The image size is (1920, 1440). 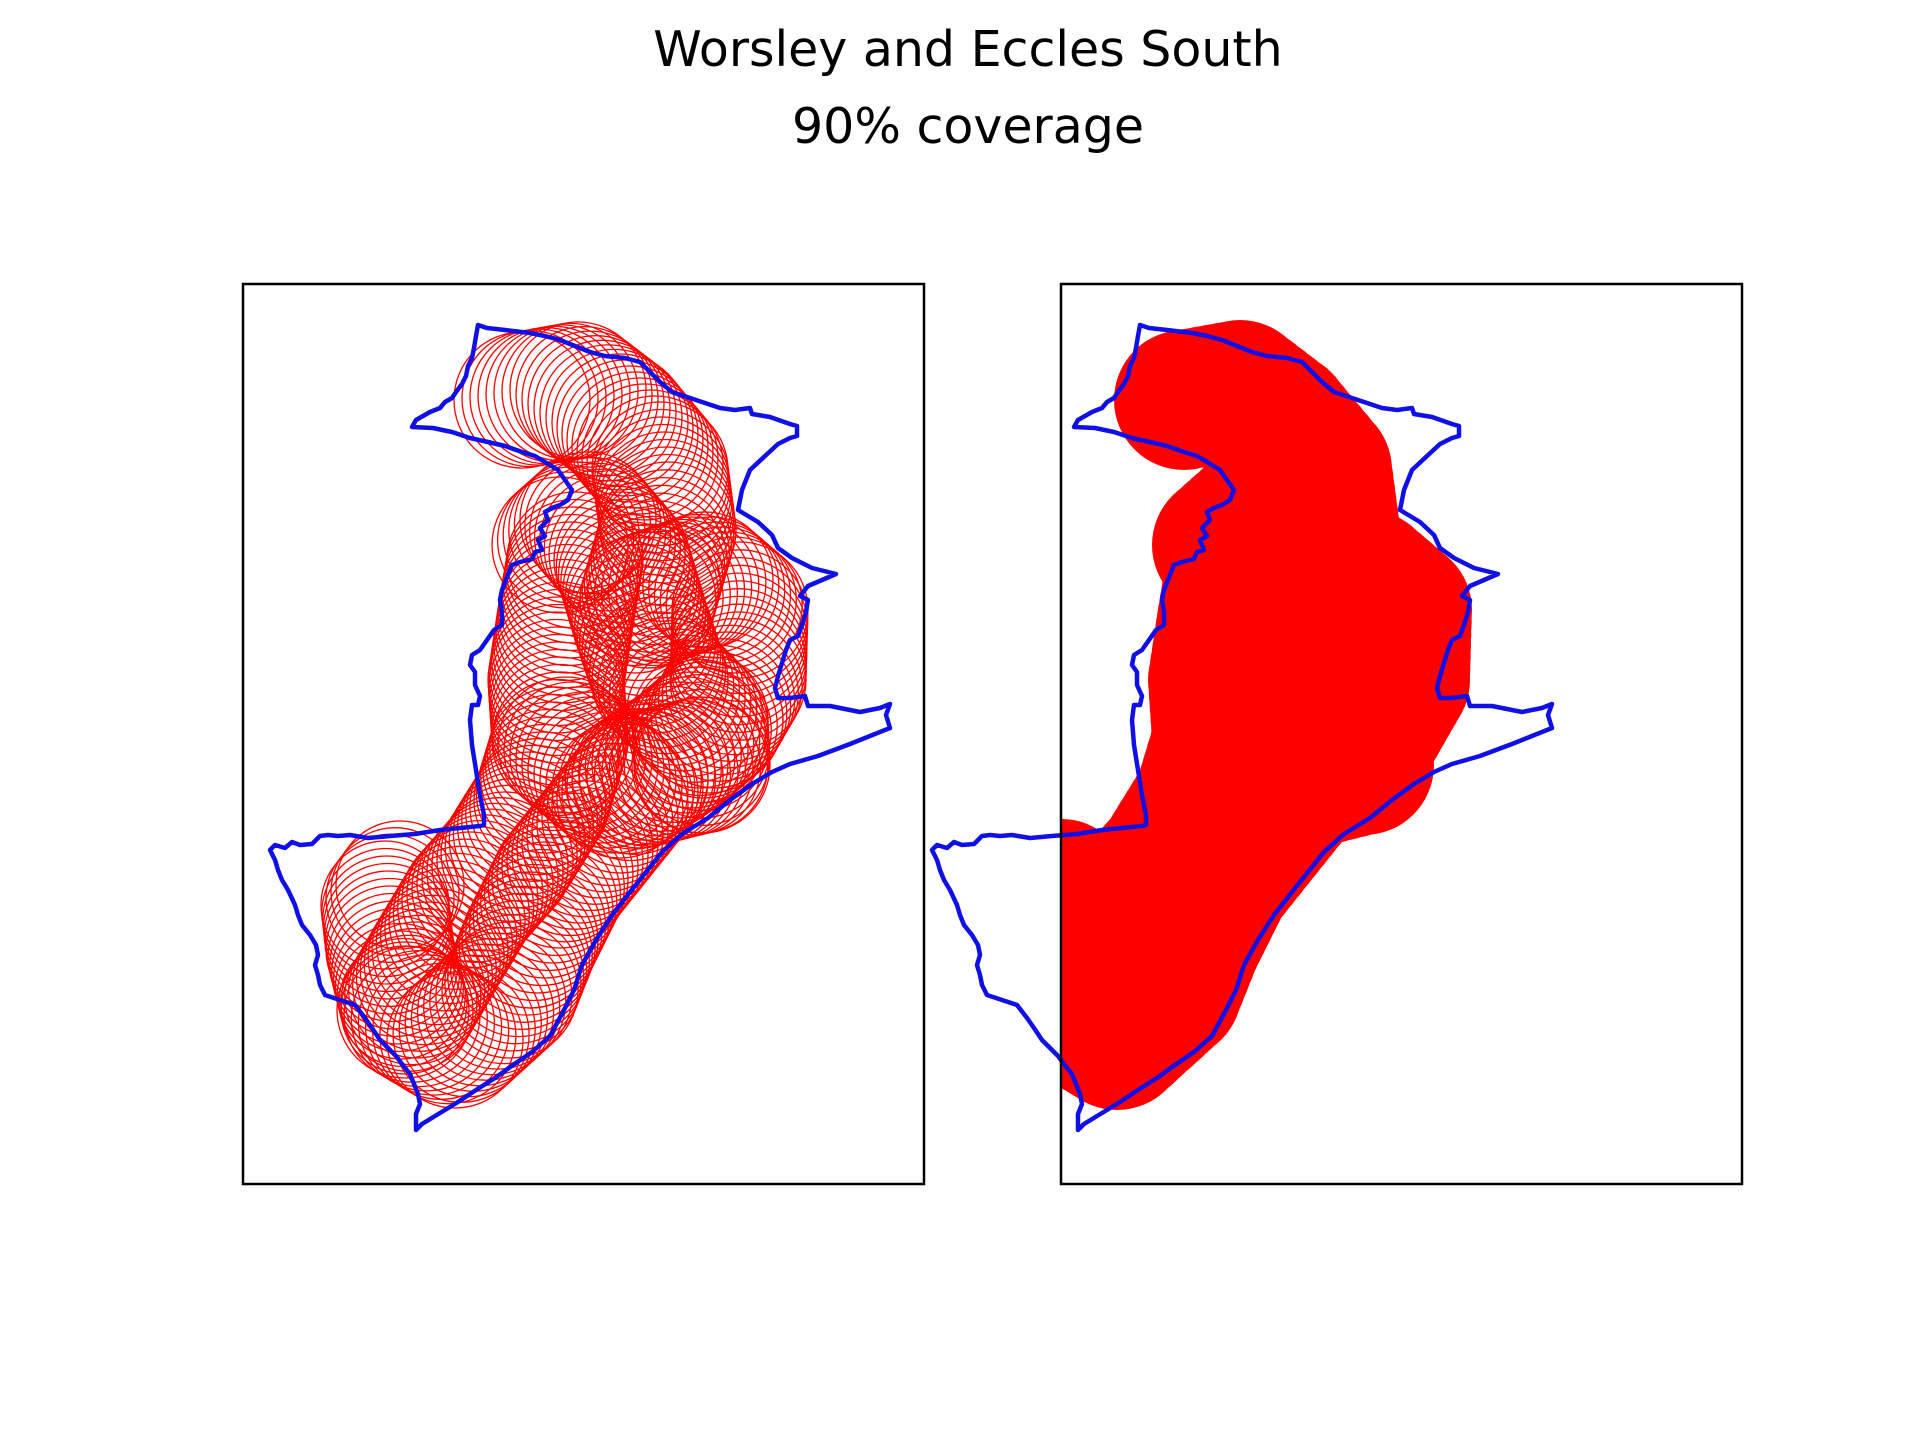 I want to click on figure-title: Worsley and Eccles South, so click(x=967, y=49).